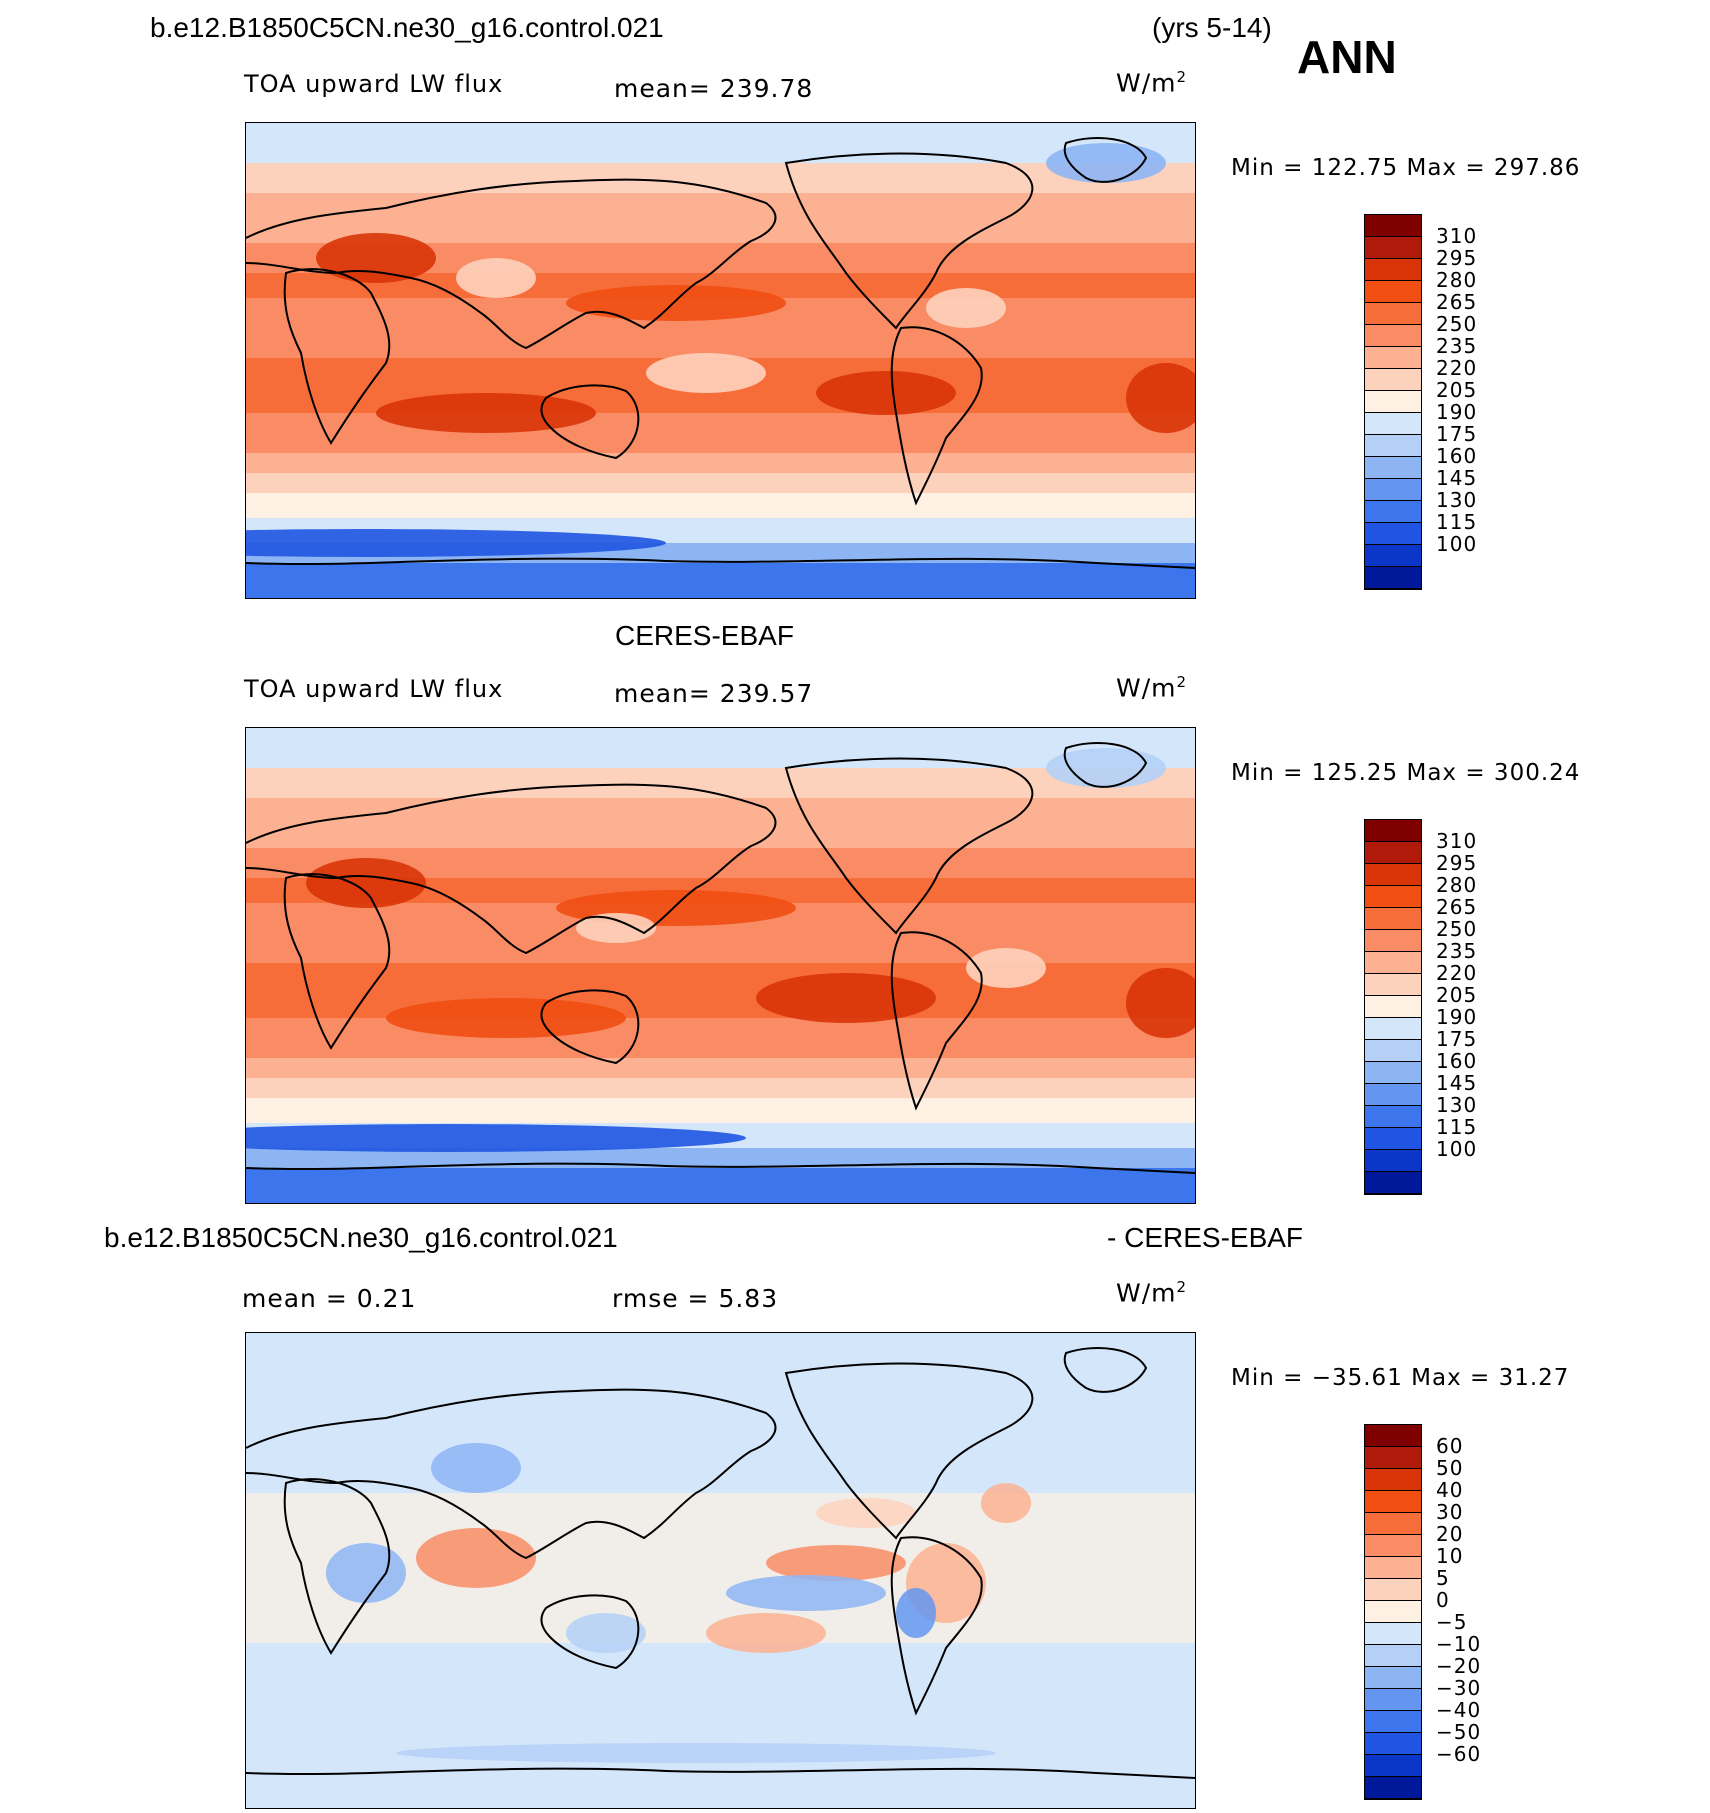 Image resolution: width=1710 pixels, height=1813 pixels. Describe the element at coordinates (1450, 1556) in the screenshot. I see `colorbar-tick-label: 10` at that location.